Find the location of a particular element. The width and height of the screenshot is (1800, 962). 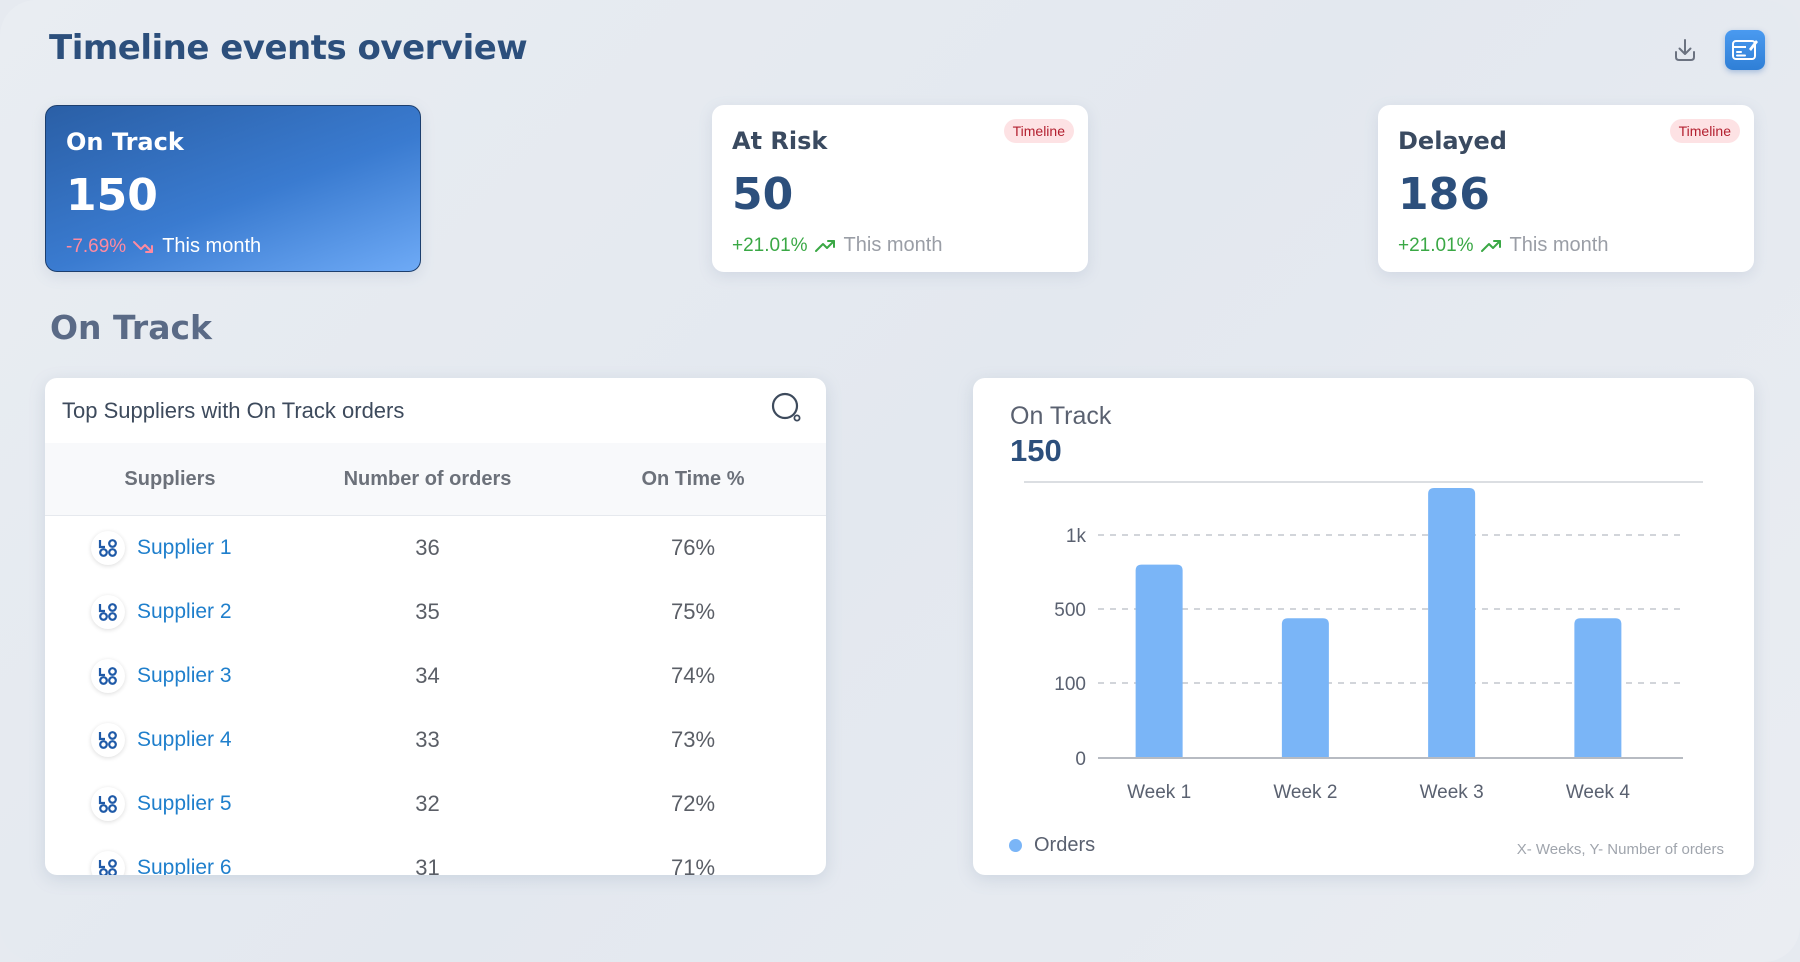

on-time-cell: 71% is located at coordinates (693, 865).